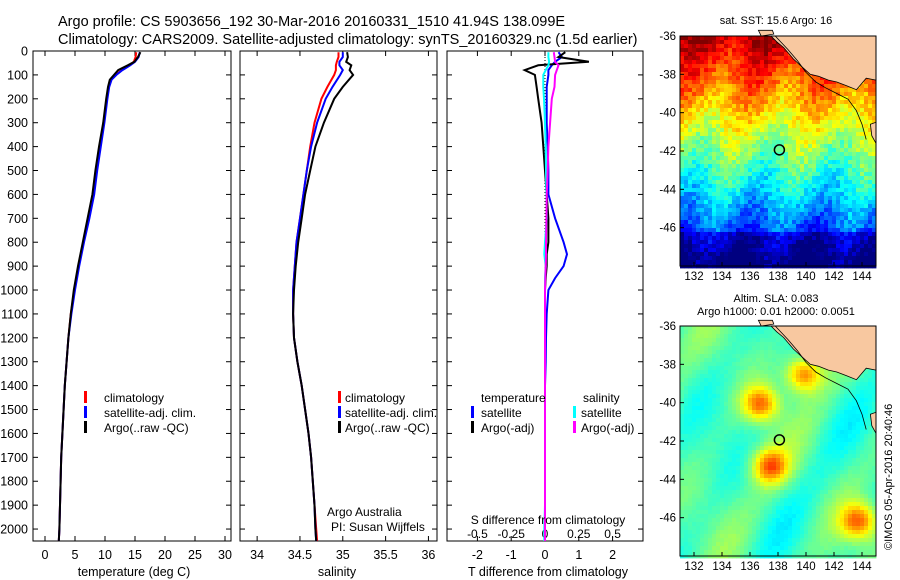  Describe the element at coordinates (85, 427) in the screenshot. I see `legend-swatch-argo` at that location.